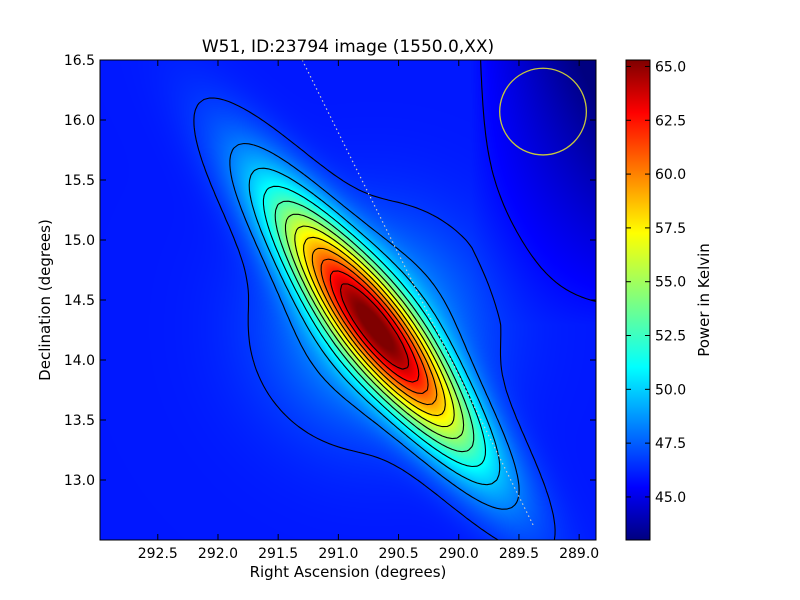  Describe the element at coordinates (79, 181) in the screenshot. I see `y-tick-label: 15.5` at that location.